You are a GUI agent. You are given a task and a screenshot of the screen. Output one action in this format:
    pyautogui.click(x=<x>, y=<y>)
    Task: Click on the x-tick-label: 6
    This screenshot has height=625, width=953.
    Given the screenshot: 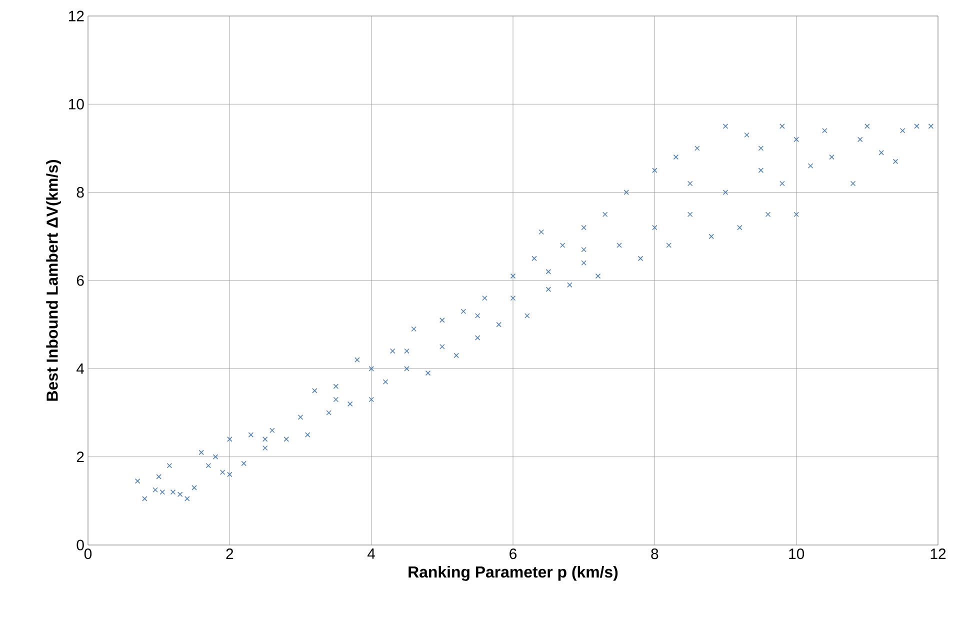 What is the action you would take?
    pyautogui.click(x=513, y=554)
    